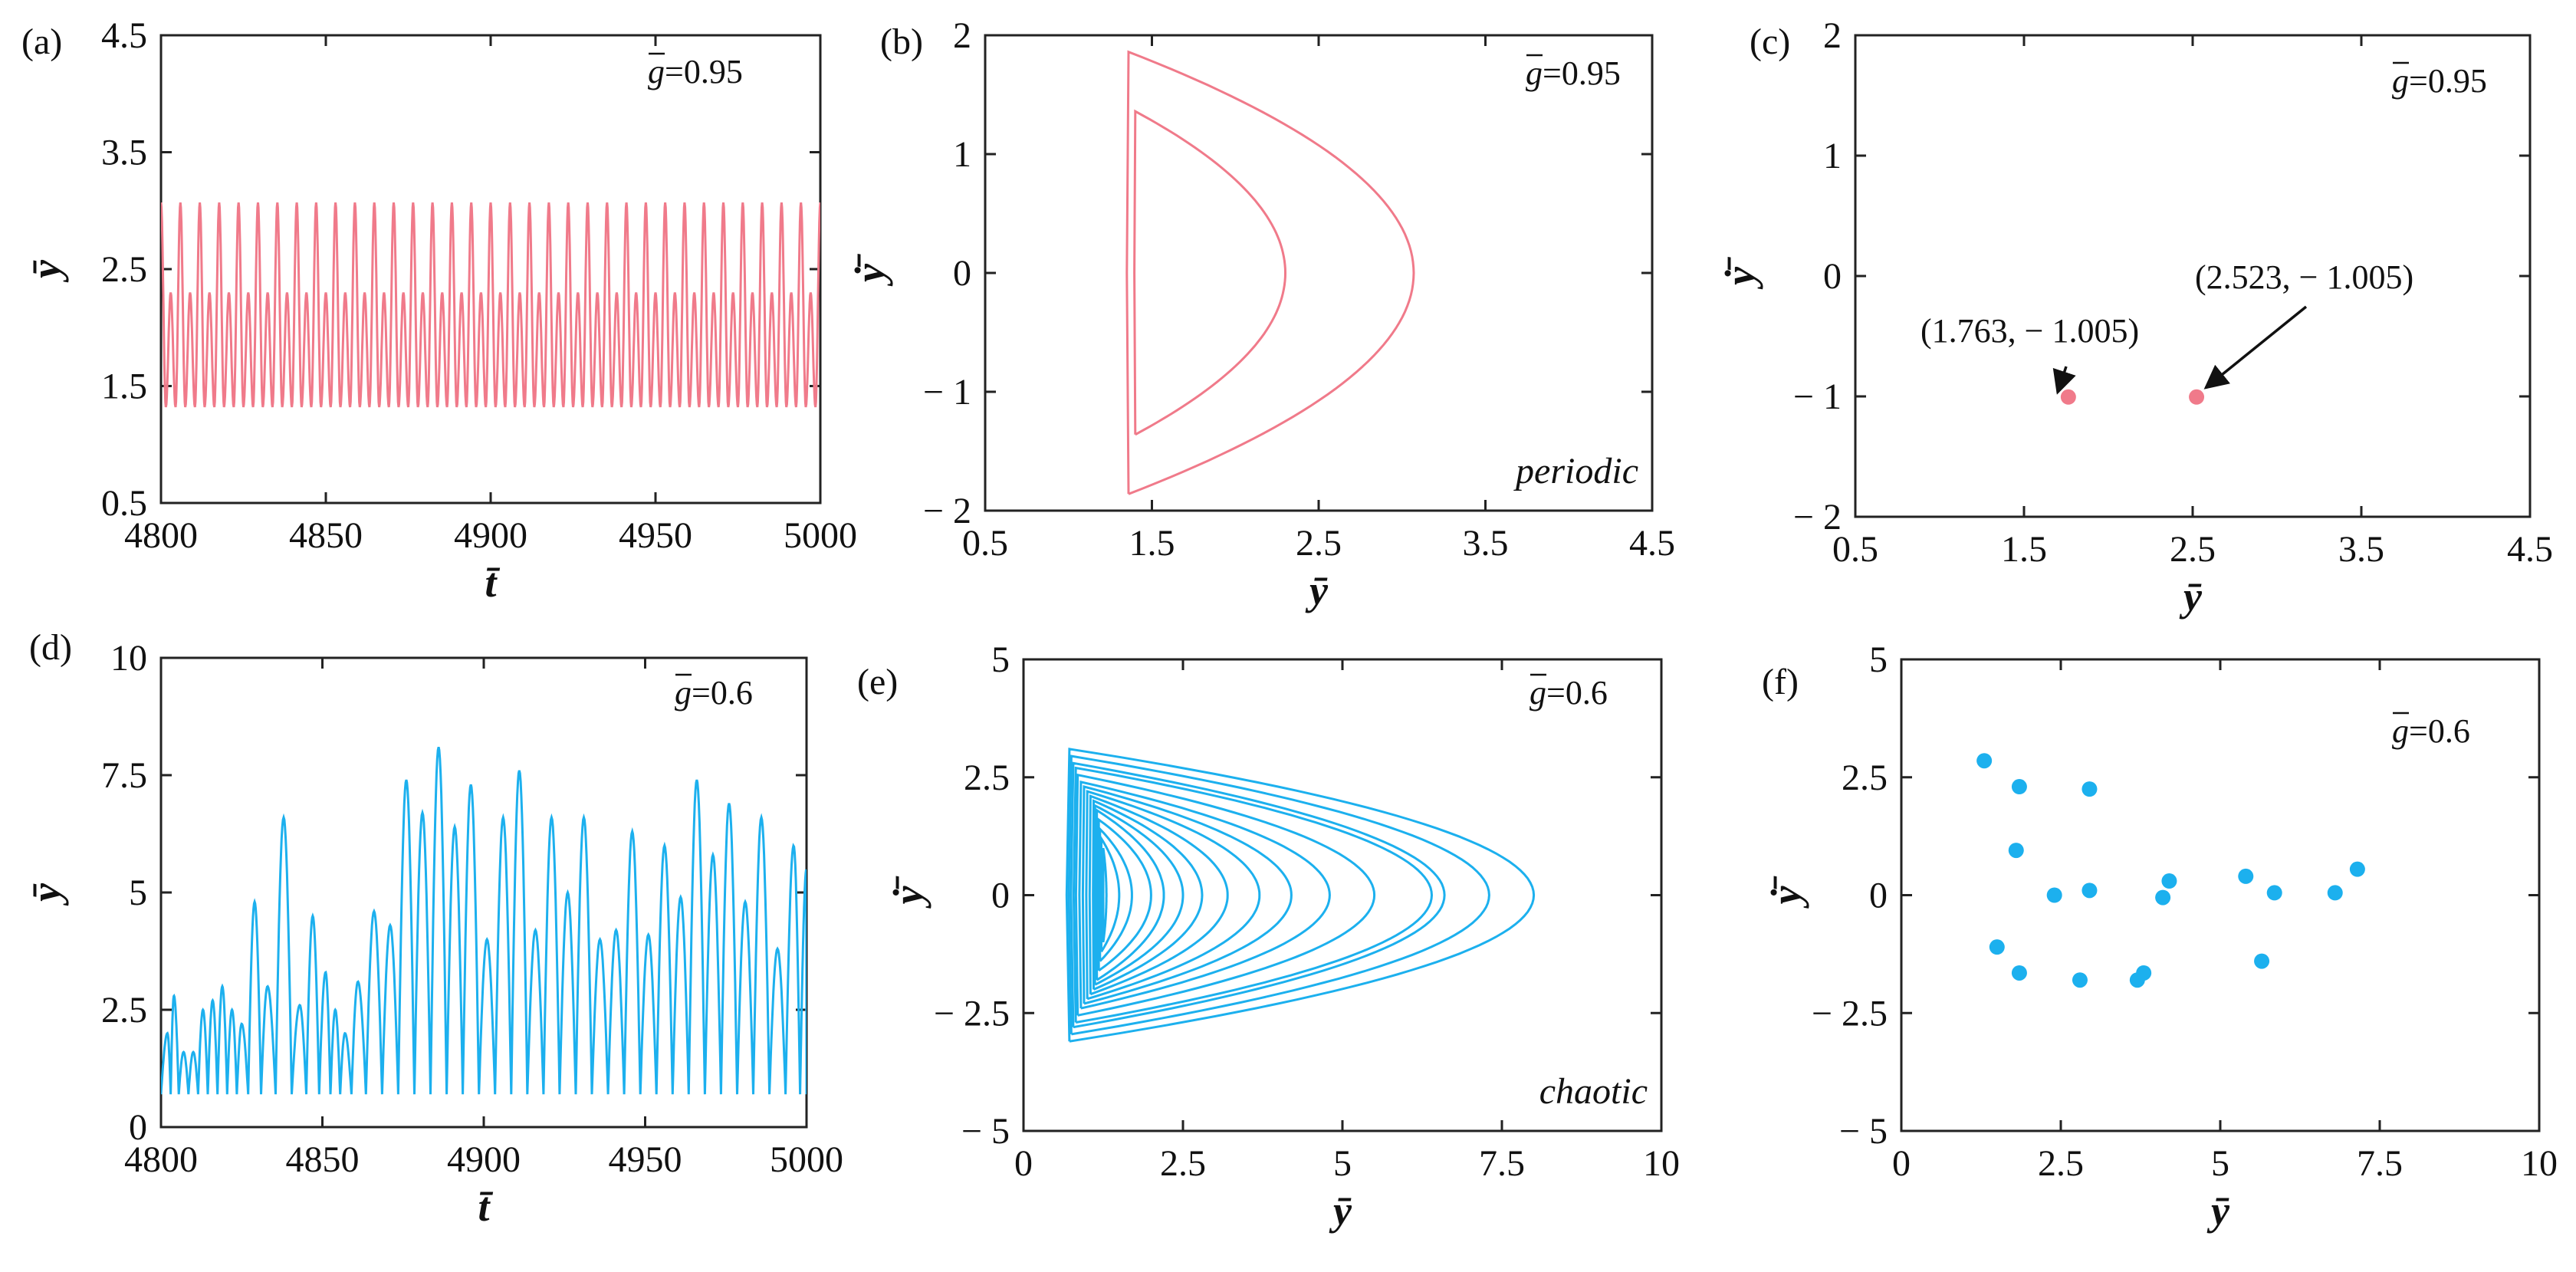  Describe the element at coordinates (1780, 682) in the screenshot. I see `panel-label: (f)` at that location.